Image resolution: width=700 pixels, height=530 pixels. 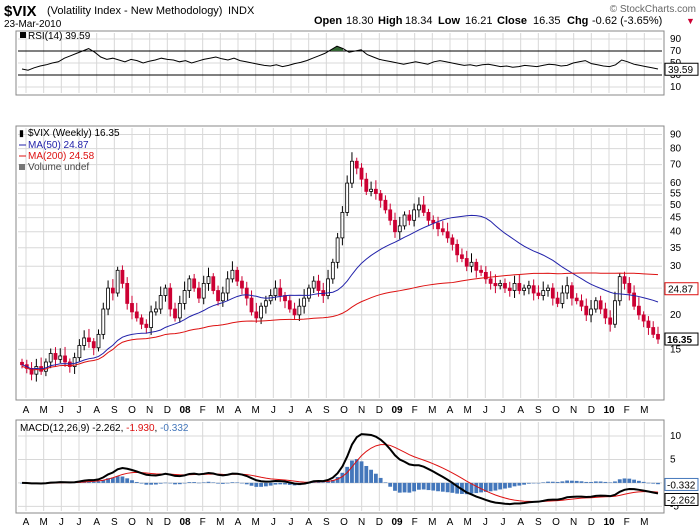 What do you see at coordinates (104, 428) in the screenshot?
I see `macd-legend: MACD(12,26,9) -2.262, -1.930, -0.332` at bounding box center [104, 428].